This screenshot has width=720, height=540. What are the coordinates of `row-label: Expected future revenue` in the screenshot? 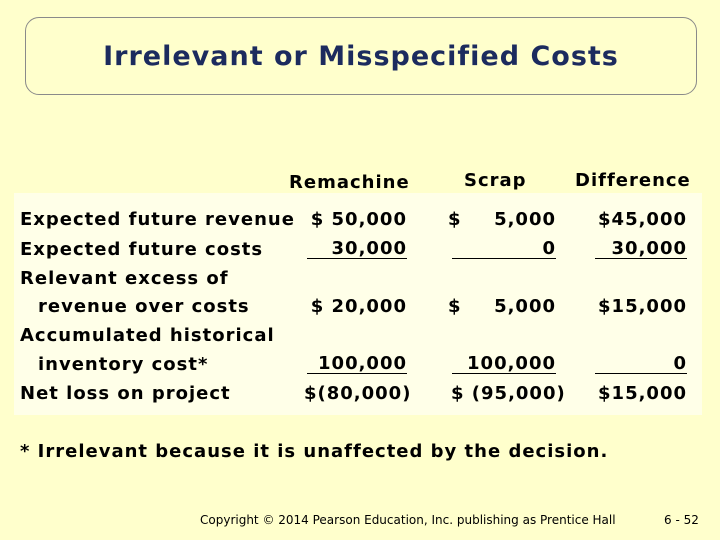 It's located at (157, 219).